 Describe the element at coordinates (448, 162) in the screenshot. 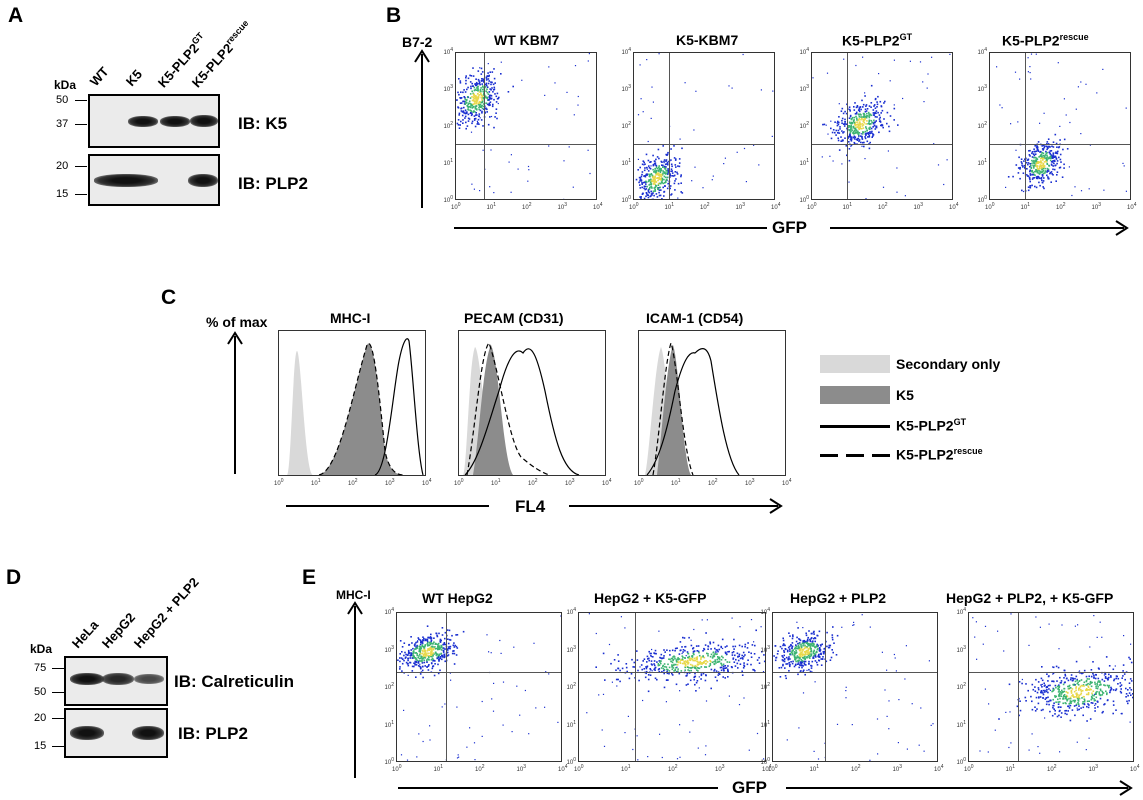

I see `y-tick-label: 10¹` at that location.